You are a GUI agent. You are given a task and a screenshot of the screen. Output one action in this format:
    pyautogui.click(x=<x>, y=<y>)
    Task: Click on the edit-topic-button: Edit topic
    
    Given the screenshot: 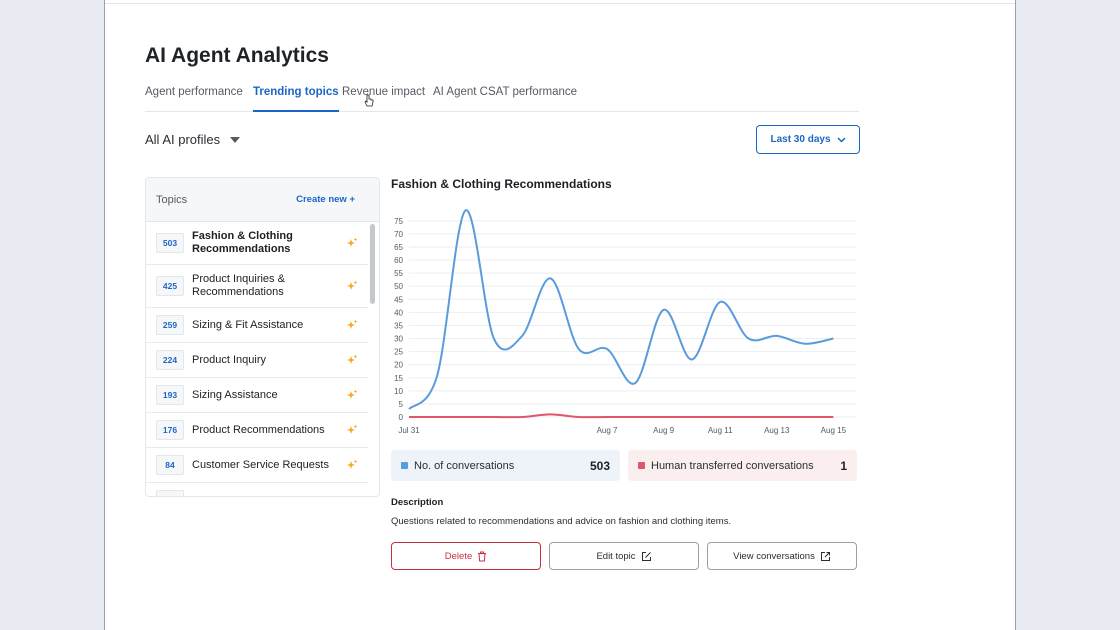 What is the action you would take?
    pyautogui.click(x=624, y=556)
    